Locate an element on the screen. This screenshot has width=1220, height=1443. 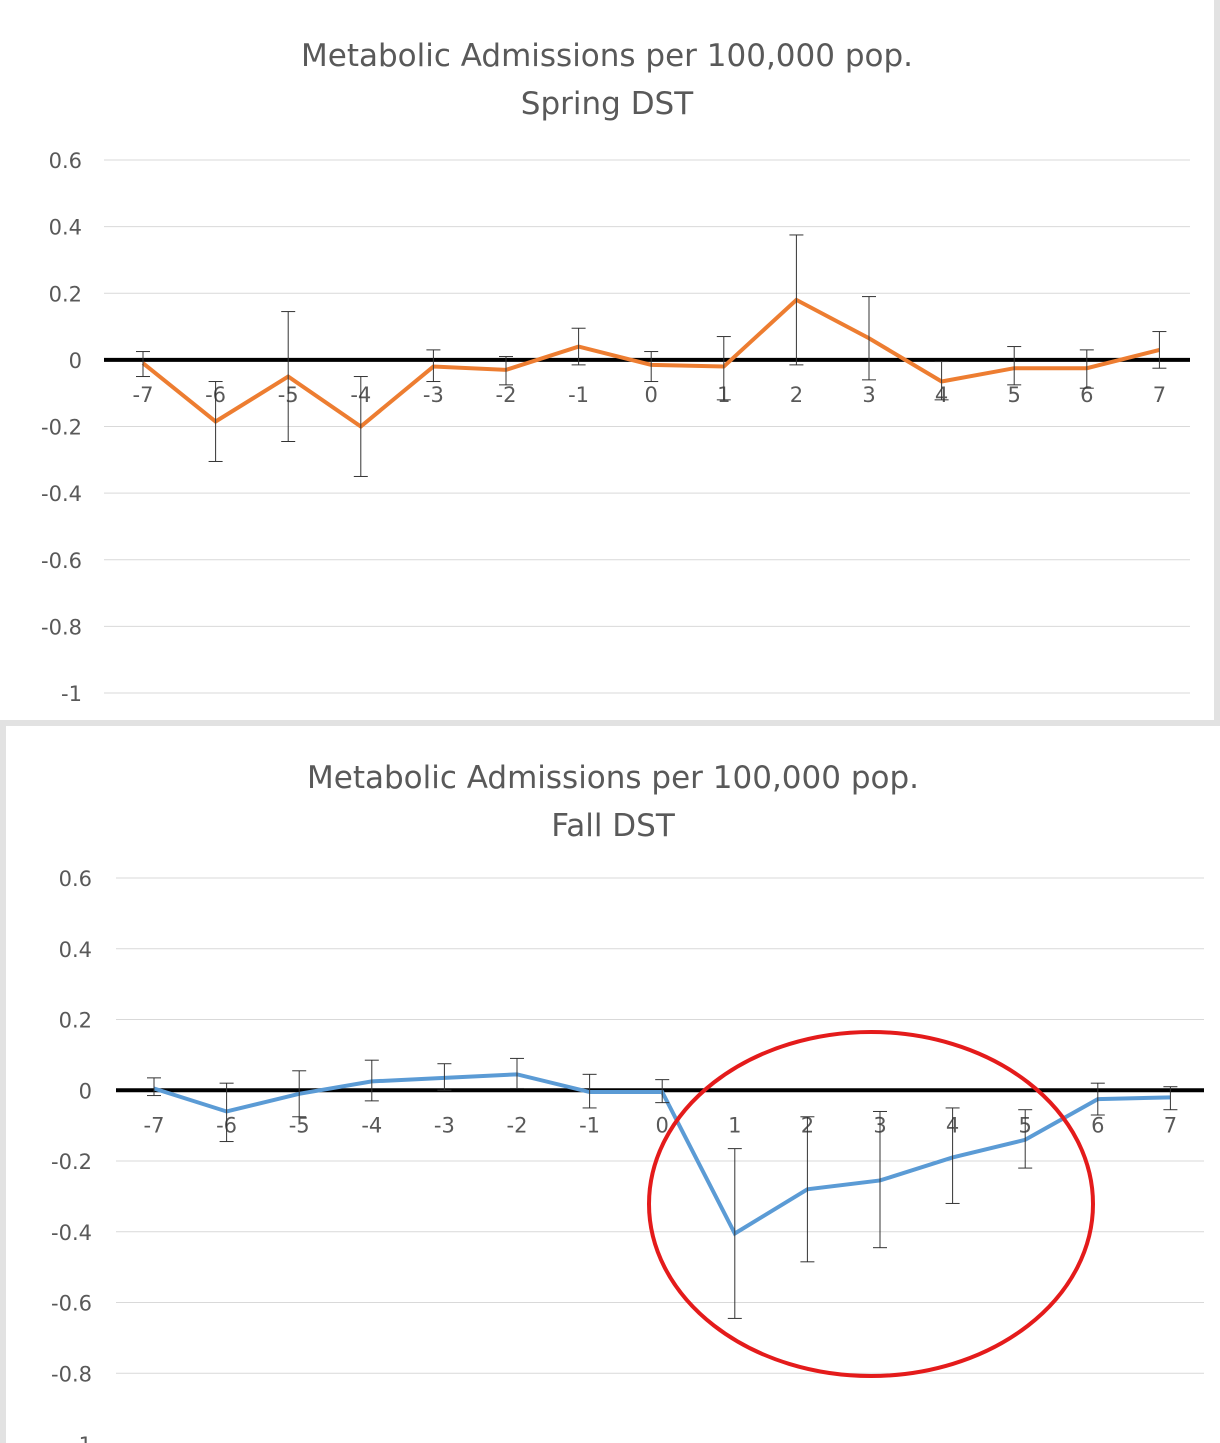
x-tick-label: 2 is located at coordinates (796, 395).